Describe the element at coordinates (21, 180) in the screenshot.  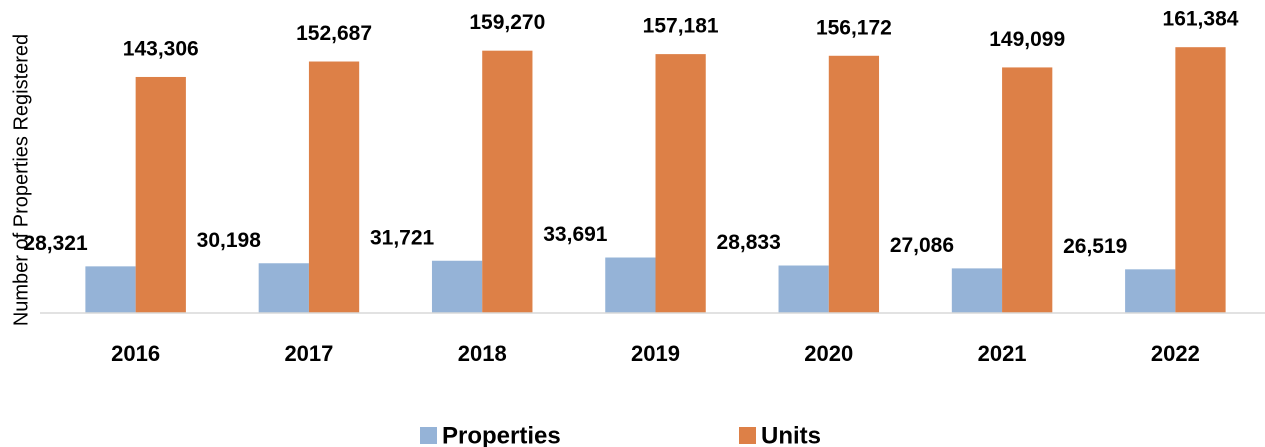
I see `y-axis-label: Number of Properties Registered` at that location.